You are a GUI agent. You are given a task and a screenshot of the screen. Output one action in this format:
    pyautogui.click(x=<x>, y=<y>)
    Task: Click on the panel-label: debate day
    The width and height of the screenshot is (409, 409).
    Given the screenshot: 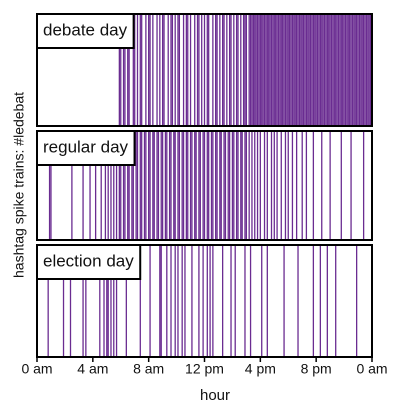 What is the action you would take?
    pyautogui.click(x=85, y=29)
    